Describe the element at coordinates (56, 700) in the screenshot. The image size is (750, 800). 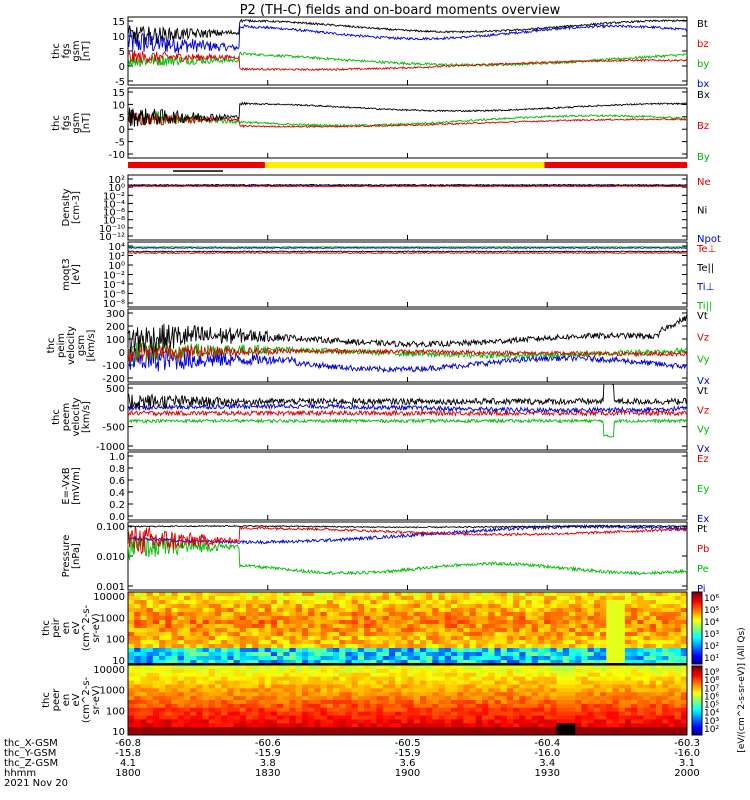
I see `ylabel-line: peer` at that location.